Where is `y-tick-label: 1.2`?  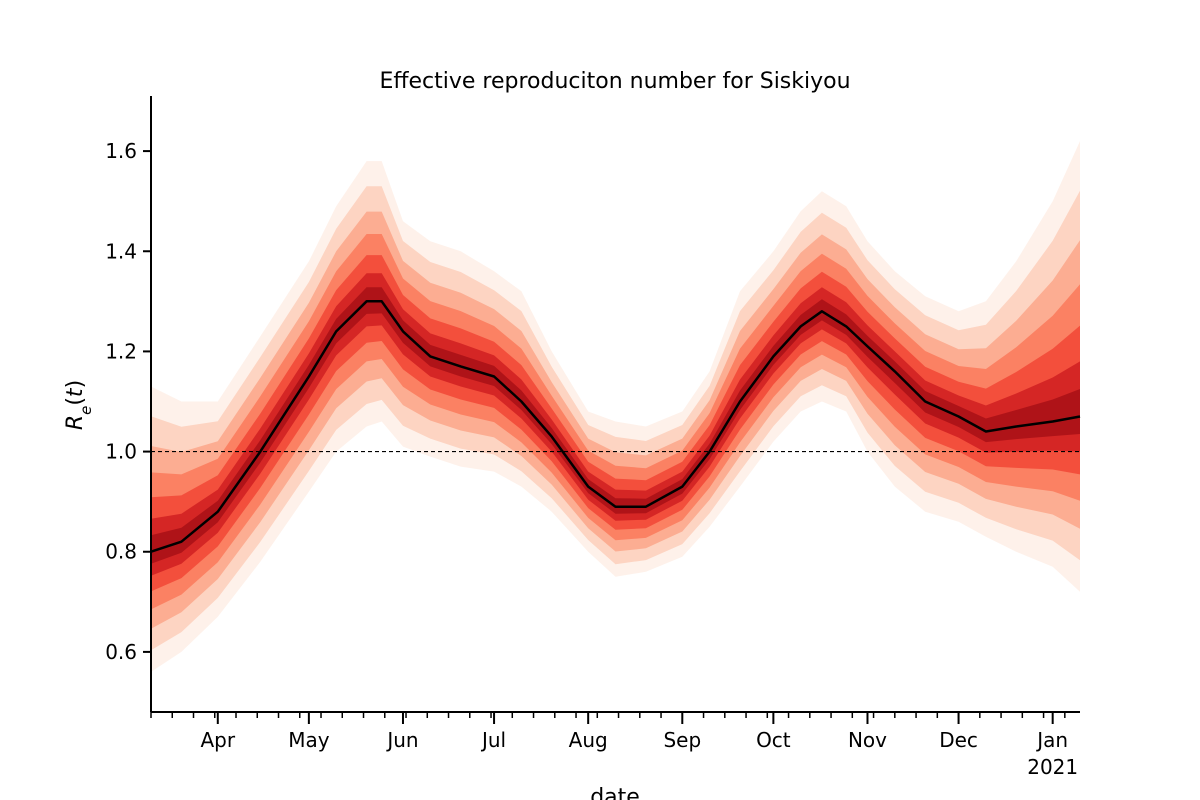 y-tick-label: 1.2 is located at coordinates (121, 351).